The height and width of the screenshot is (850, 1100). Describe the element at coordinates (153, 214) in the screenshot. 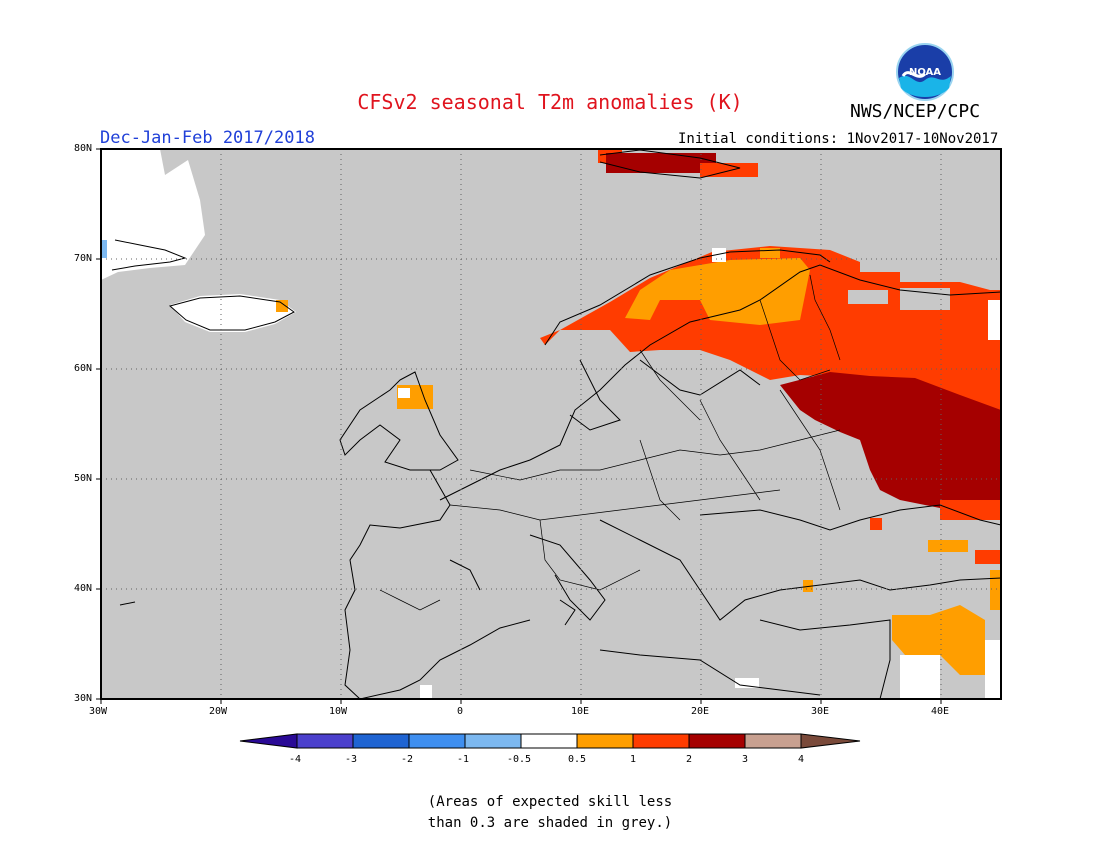

I see `greenland-white` at that location.